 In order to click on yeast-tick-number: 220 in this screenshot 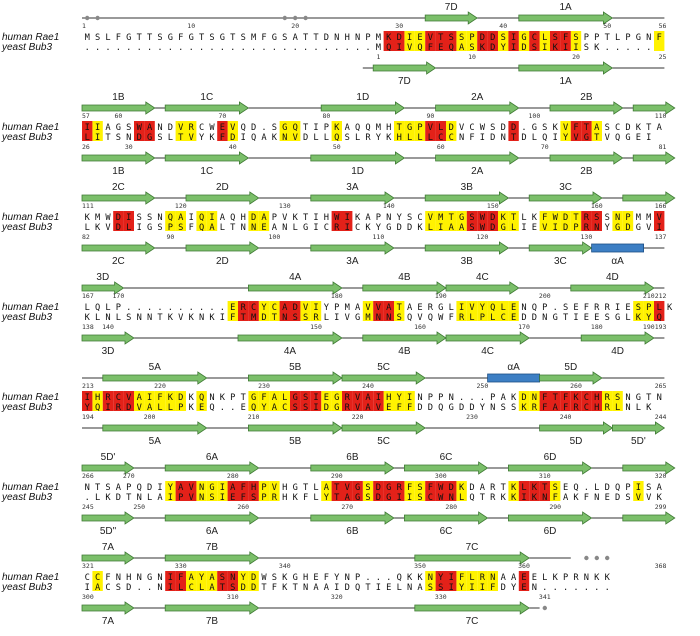, I will do `click(358, 417)`.